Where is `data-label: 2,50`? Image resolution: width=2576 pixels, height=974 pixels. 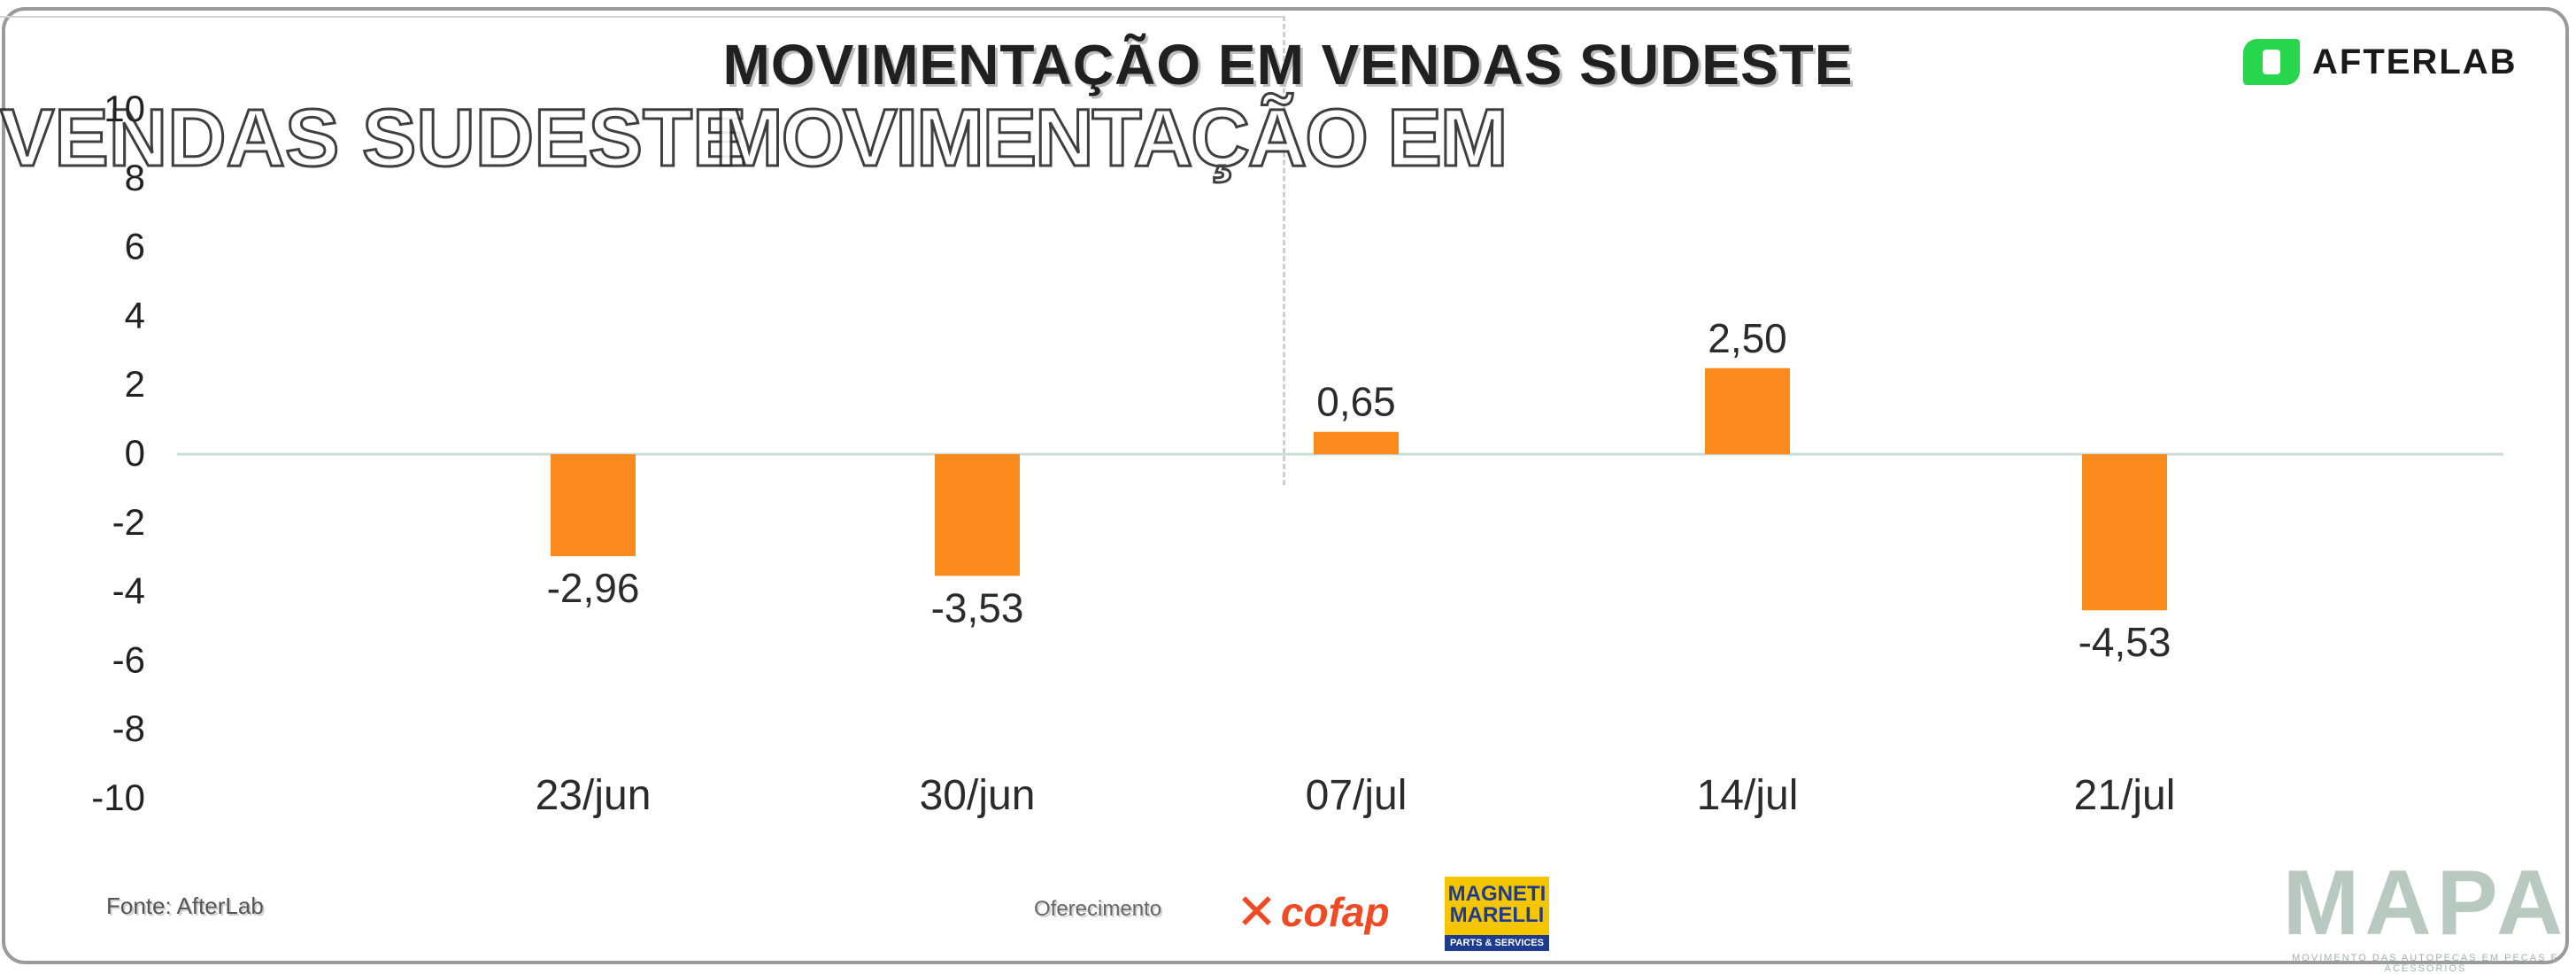
data-label: 2,50 is located at coordinates (1747, 338).